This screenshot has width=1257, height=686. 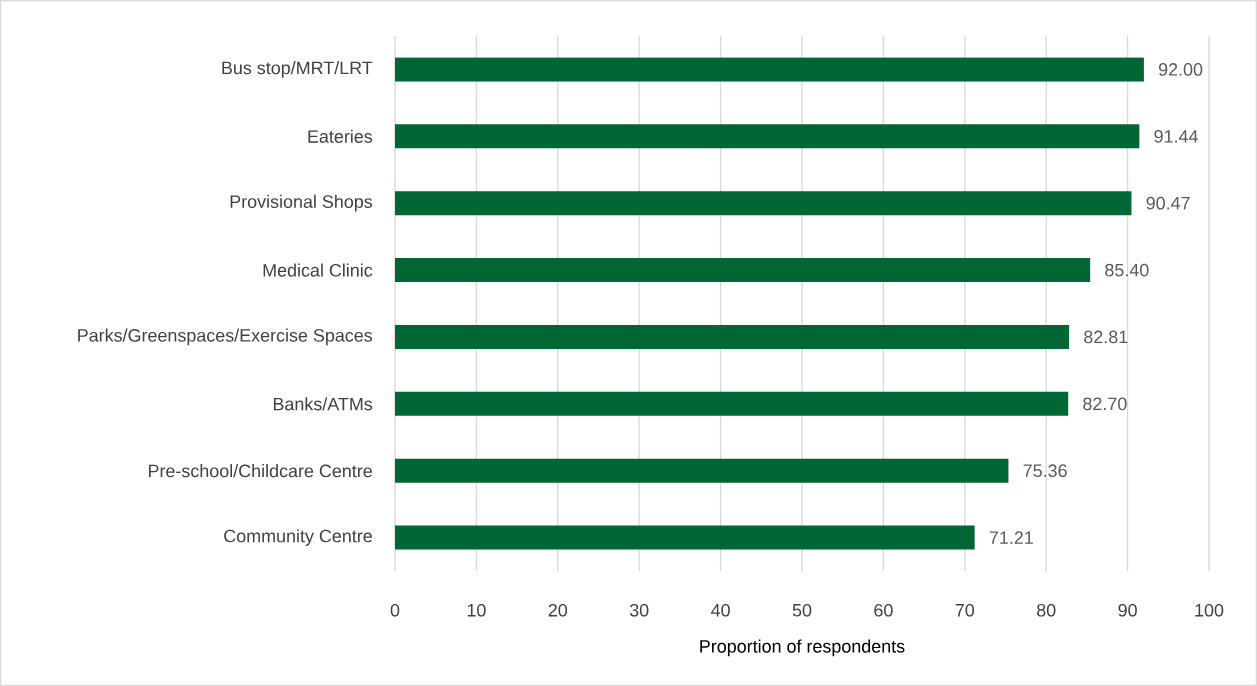 What do you see at coordinates (802, 648) in the screenshot?
I see `x-axis-title: Proportion of respondents` at bounding box center [802, 648].